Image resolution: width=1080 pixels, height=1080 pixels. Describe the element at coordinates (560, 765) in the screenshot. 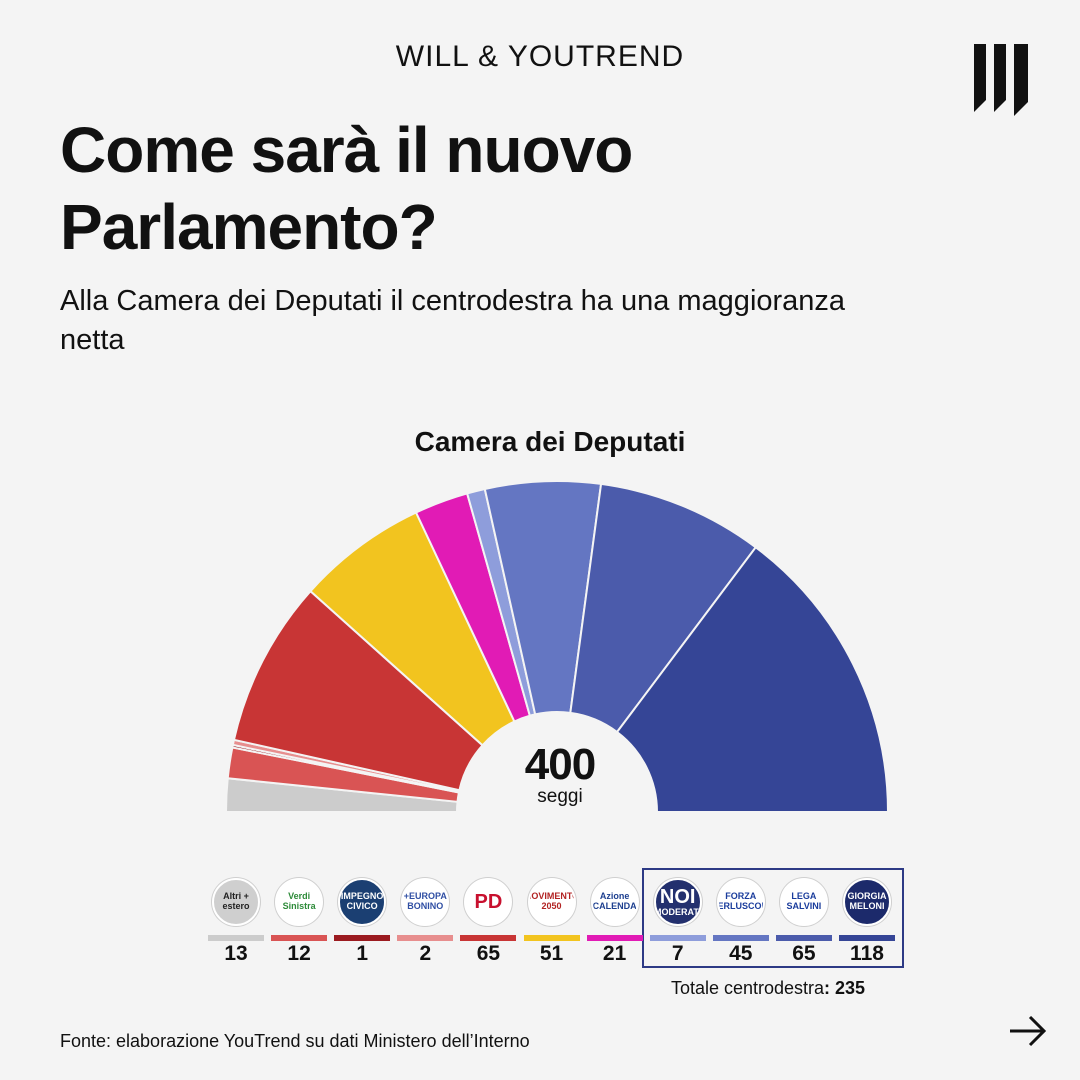

I see `total-seats: 400` at that location.